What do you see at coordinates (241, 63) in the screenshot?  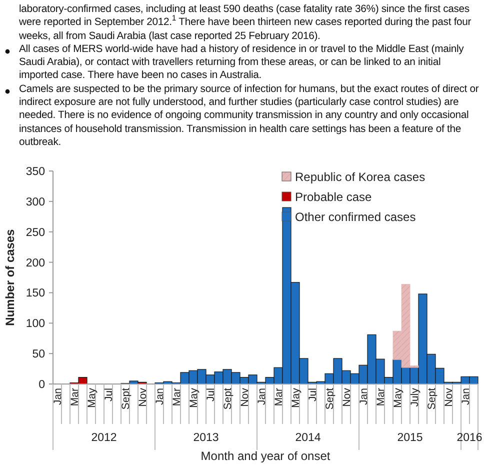 I see `text: All cases of MERS world-wide have had a history of residence in or travel to the Middle East (mainly Saudi Arabia), or contact with travellers returning from these areas, or can be linked to an initial imported case. There have been no cases in Australia.` at bounding box center [241, 63].